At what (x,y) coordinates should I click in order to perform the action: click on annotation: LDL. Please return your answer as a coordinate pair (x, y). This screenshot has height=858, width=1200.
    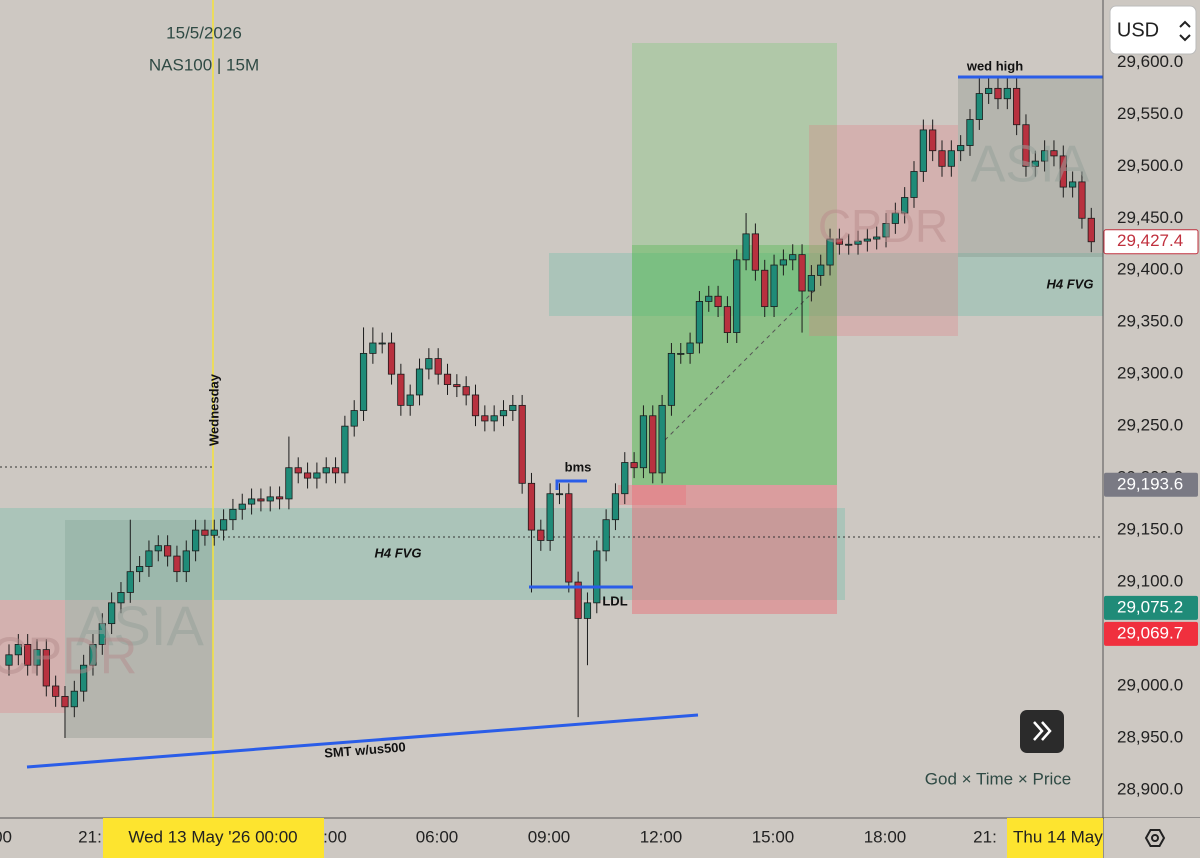
    Looking at the image, I should click on (614, 600).